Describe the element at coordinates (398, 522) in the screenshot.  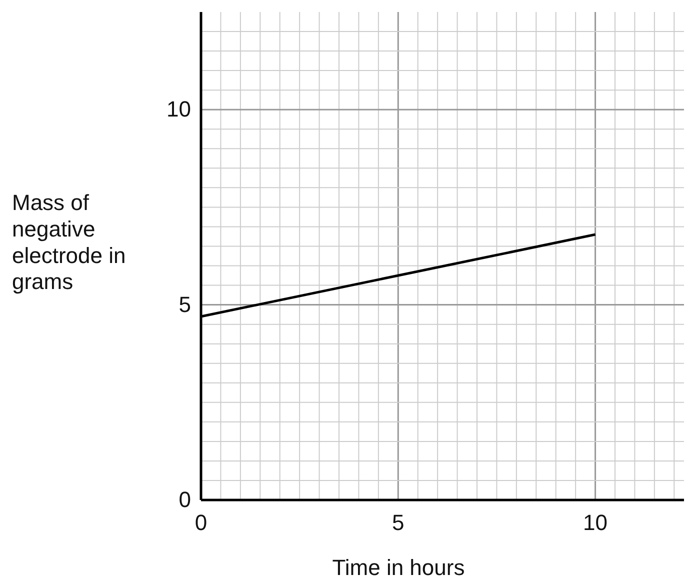
I see `x-tick-label: 5` at that location.